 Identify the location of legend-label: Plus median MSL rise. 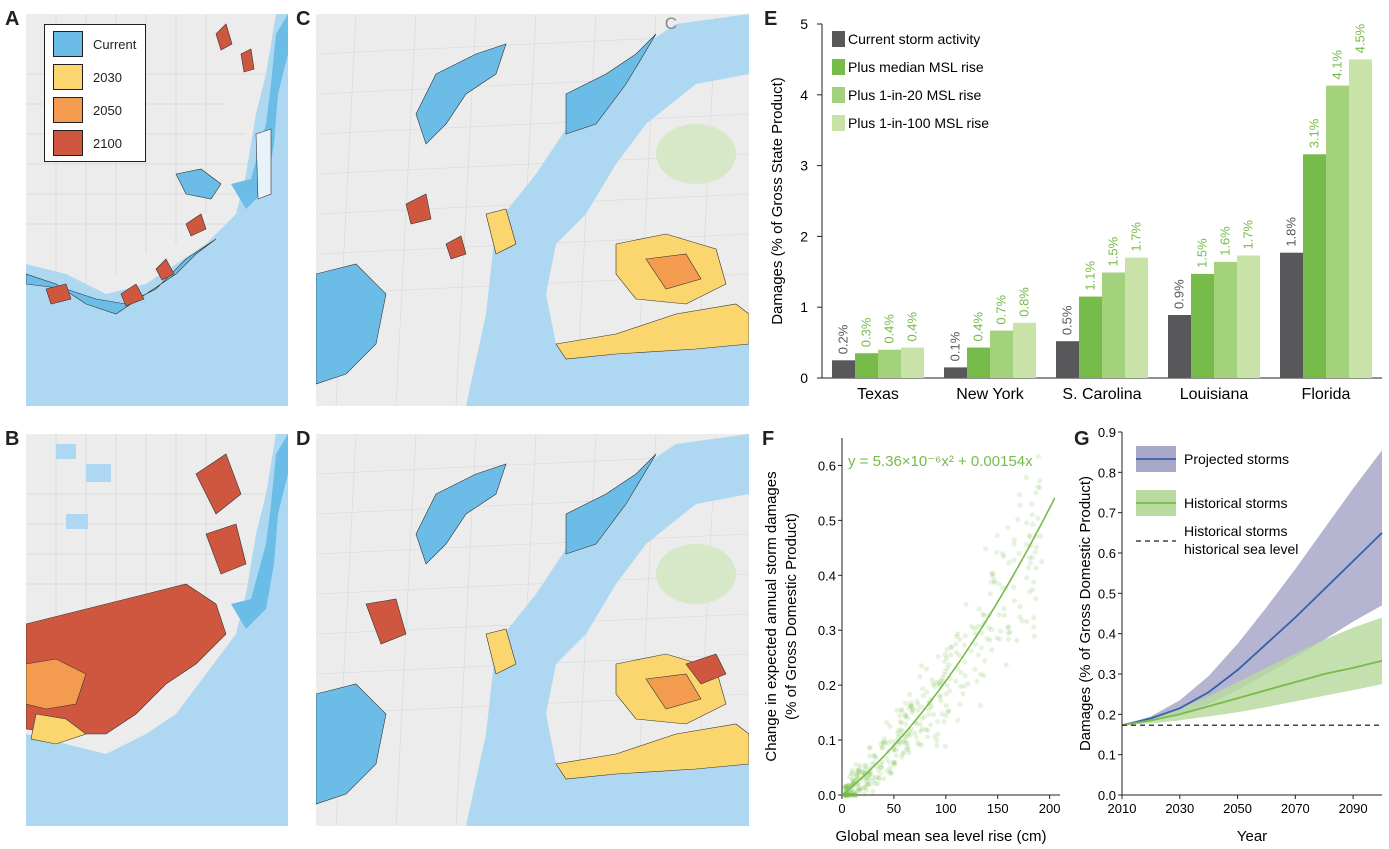
(916, 67).